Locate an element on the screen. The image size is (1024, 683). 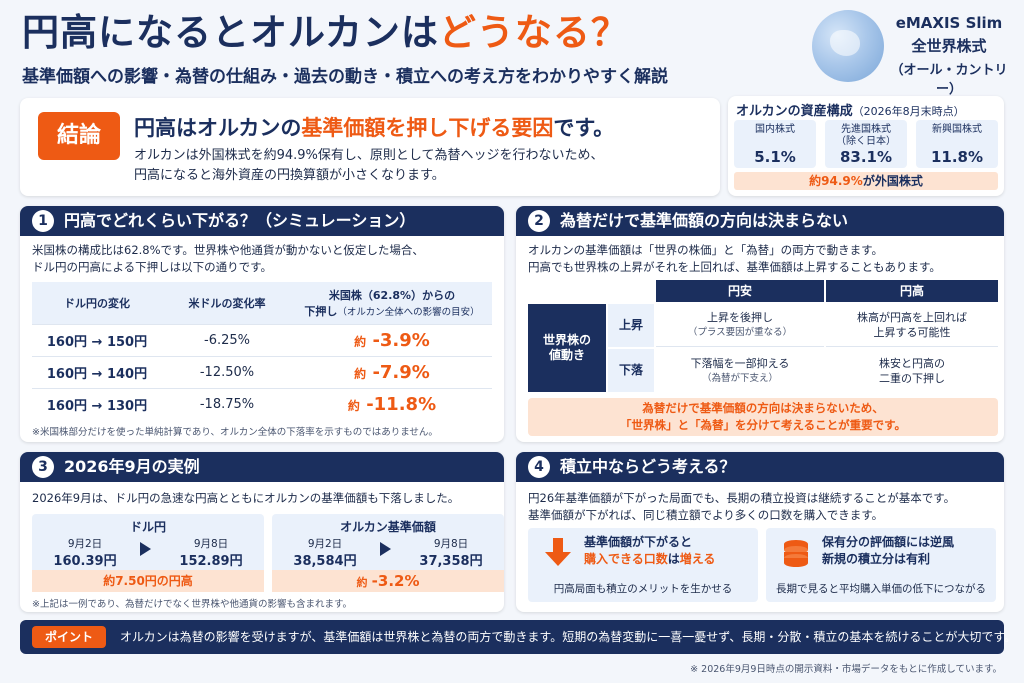
foreign-stock-summary: 約94.9%が外国株式 is located at coordinates (866, 181).